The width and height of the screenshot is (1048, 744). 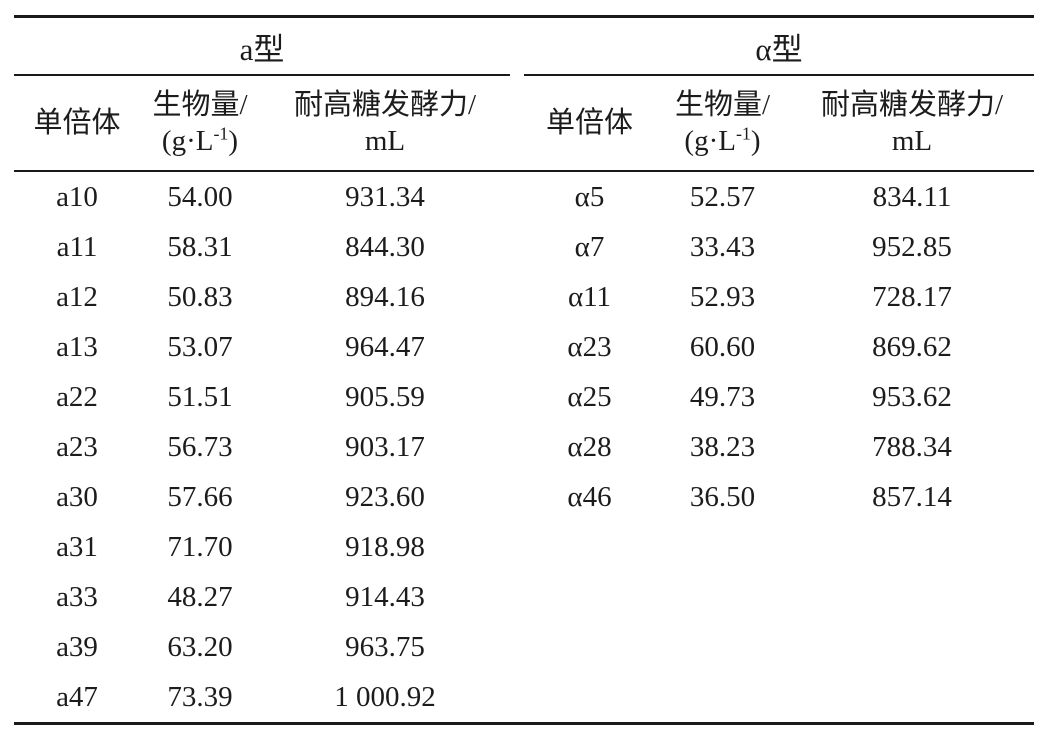 What do you see at coordinates (912, 246) in the screenshot?
I see `cell-fermentation: 952.85` at bounding box center [912, 246].